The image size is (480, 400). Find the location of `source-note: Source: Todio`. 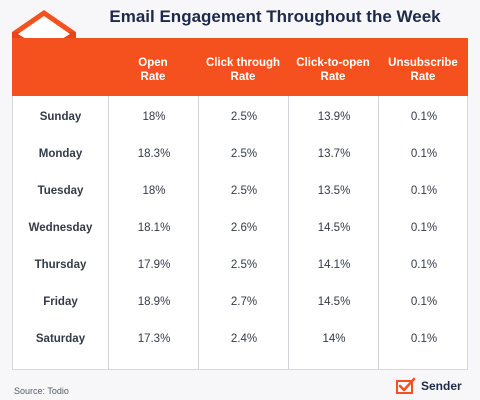

source-note: Source: Todio is located at coordinates (41, 391).